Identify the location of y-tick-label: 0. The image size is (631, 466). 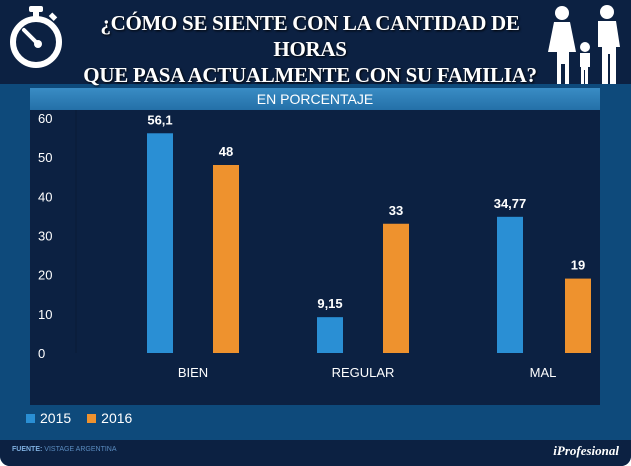
(41, 353).